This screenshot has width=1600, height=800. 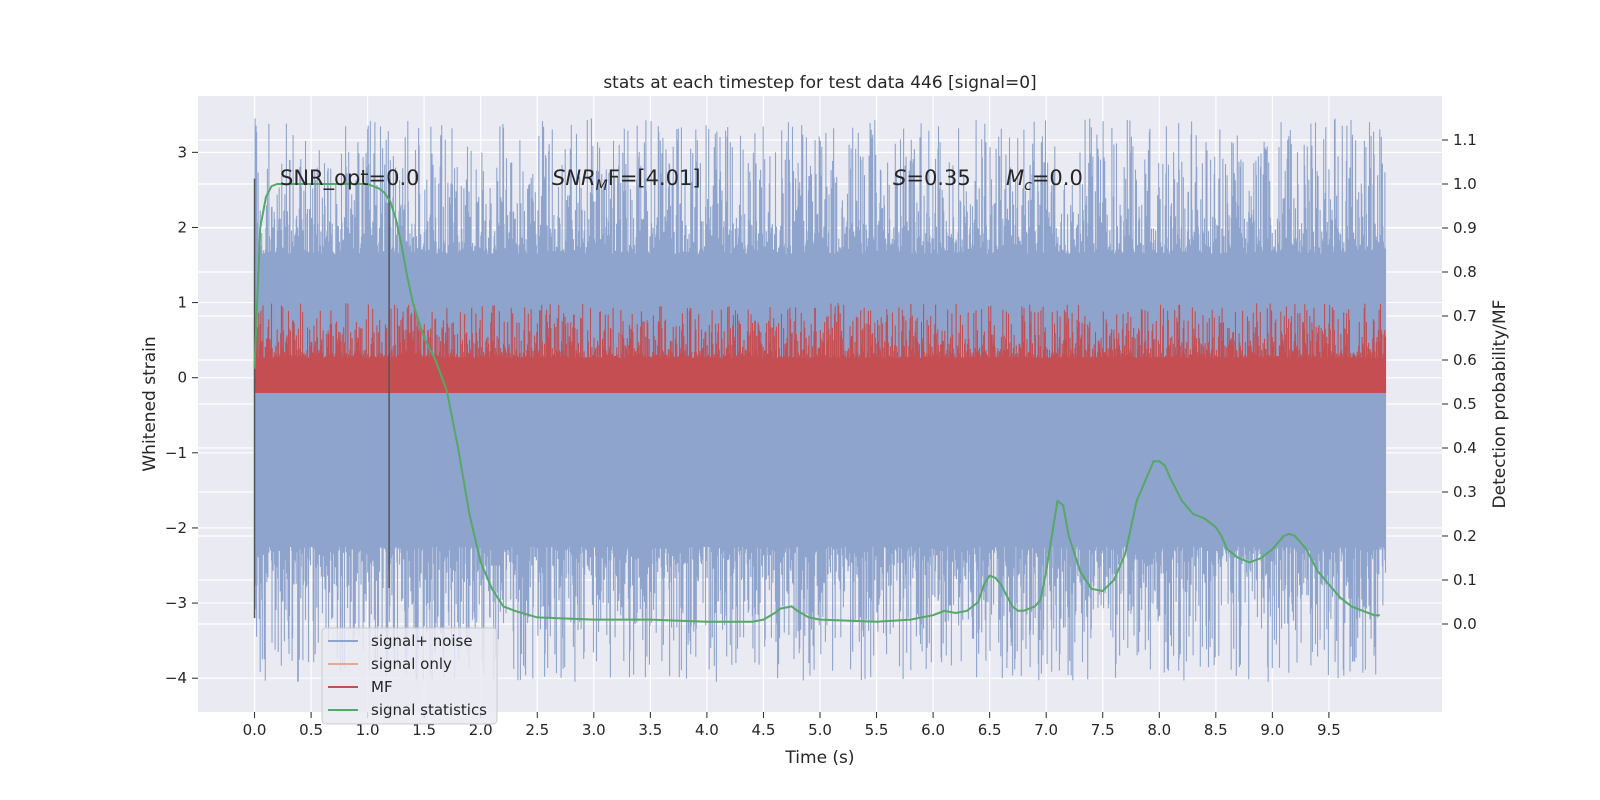 I want to click on y-right-tick-label: 1.1, so click(x=1465, y=140).